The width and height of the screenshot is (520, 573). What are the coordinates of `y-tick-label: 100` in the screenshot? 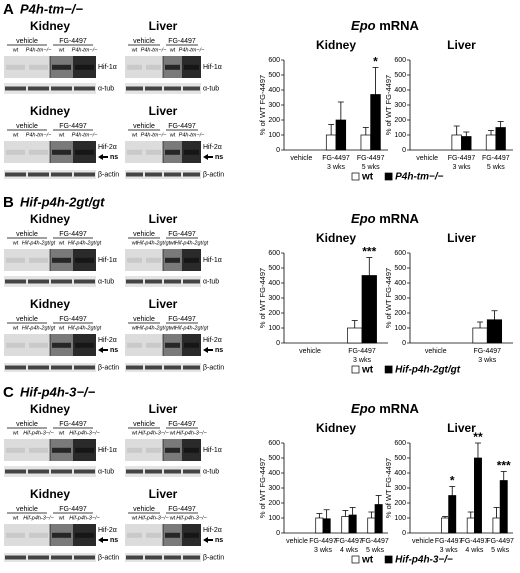 It's located at (400, 135).